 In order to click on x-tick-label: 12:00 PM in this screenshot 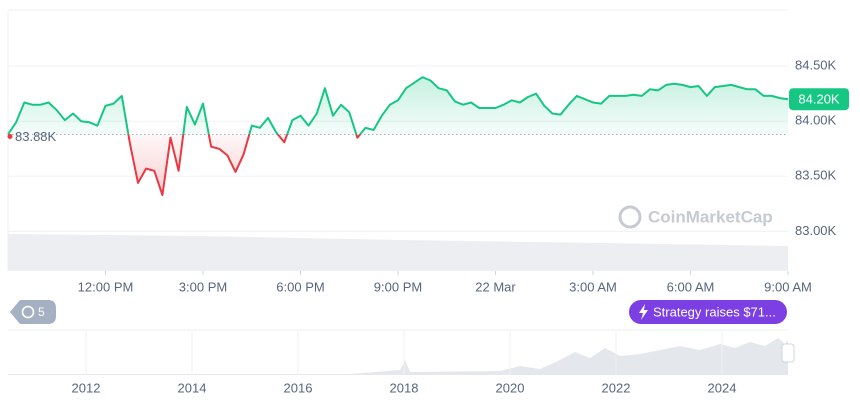, I will do `click(106, 286)`.